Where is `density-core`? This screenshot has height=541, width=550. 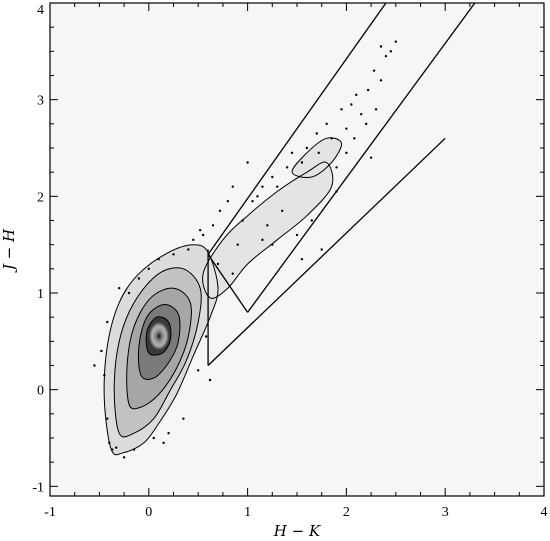
density-core is located at coordinates (159, 336).